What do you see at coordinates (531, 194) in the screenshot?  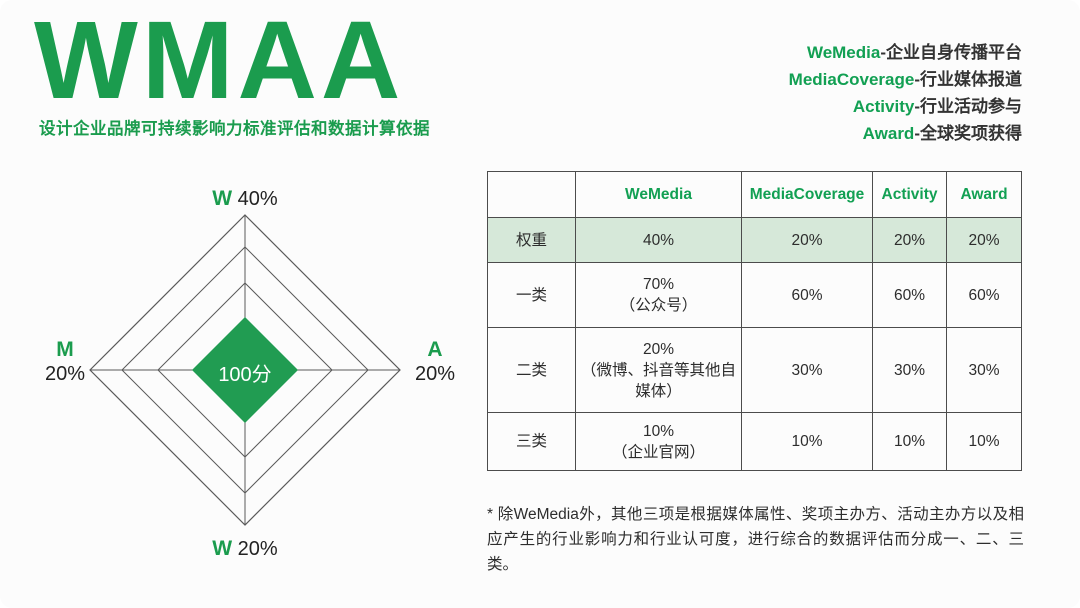 I see `header-cell-empty` at bounding box center [531, 194].